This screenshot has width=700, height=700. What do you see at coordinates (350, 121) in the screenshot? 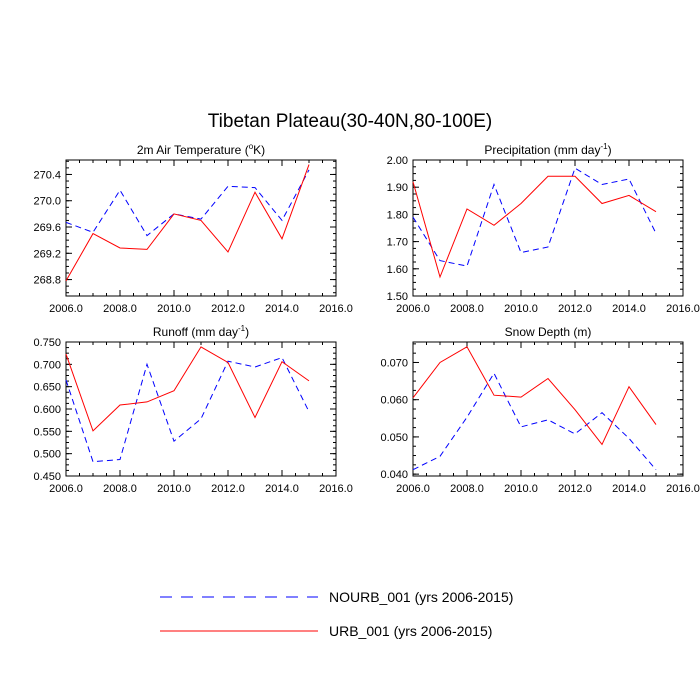
I see `figure-title: Tibetan Plateau(30-40N,80-100E)` at bounding box center [350, 121].